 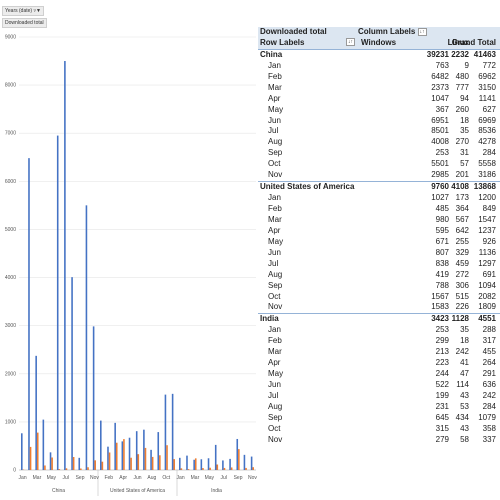 What do you see at coordinates (379, 330) in the screenshot?
I see `pivot-month-row: Jan 253 35 288` at bounding box center [379, 330].